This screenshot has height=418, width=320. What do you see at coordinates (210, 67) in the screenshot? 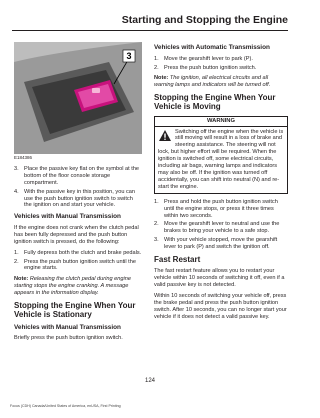
I see `step-text: Press the push button ignition switch.` at bounding box center [210, 67].